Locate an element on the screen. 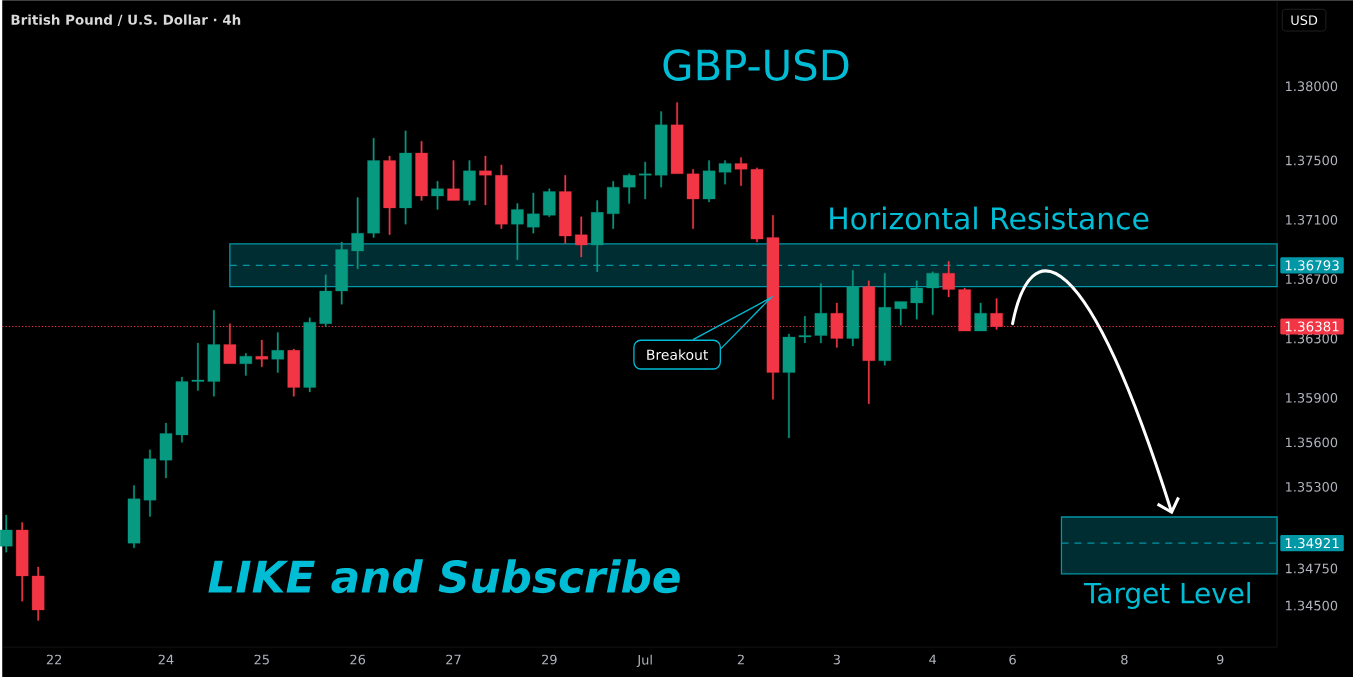 The width and height of the screenshot is (1353, 677). x-tick-label: 8 is located at coordinates (1124, 659).